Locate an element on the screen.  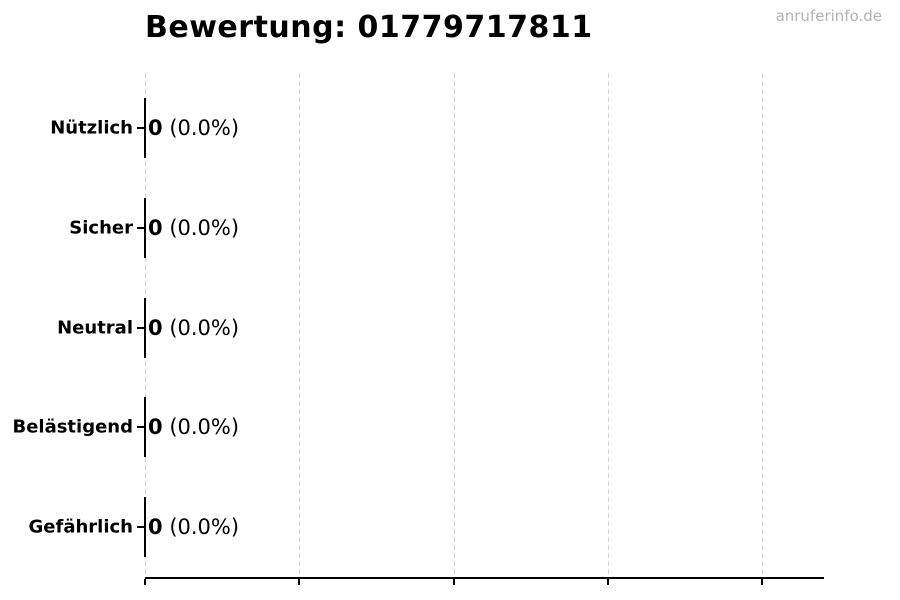
watermark: anruferinfo.de is located at coordinates (828, 16).